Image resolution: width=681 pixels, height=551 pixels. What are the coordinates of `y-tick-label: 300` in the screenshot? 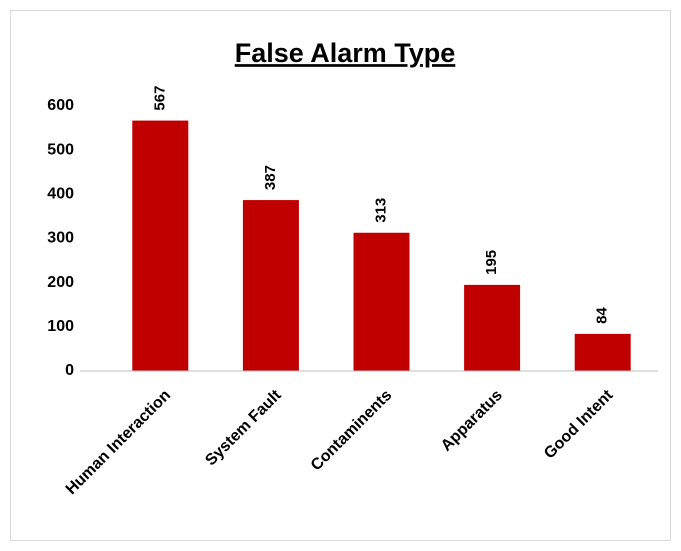 It's located at (60, 238).